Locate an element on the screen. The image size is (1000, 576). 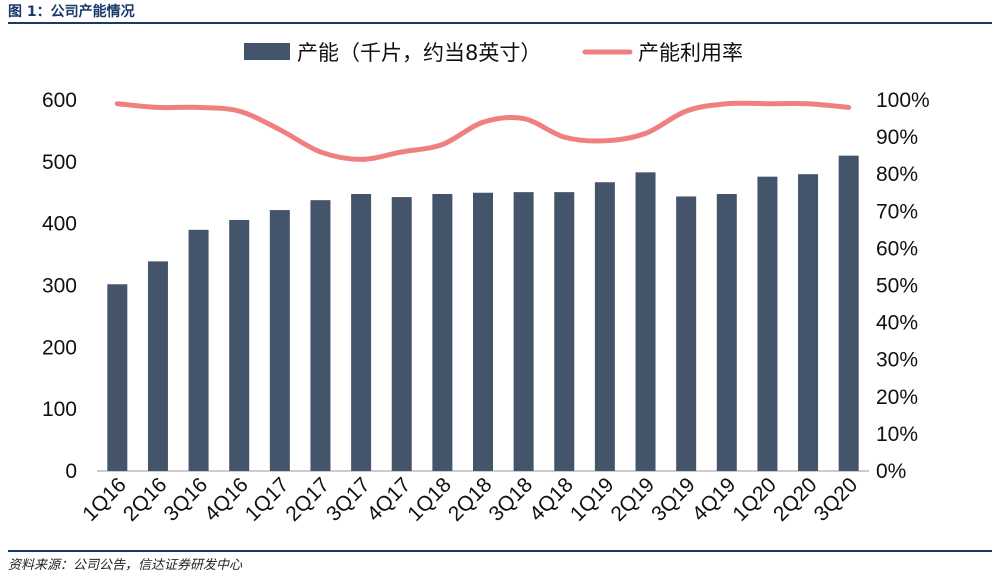
right-y-tick-label: 30% is located at coordinates (897, 360).